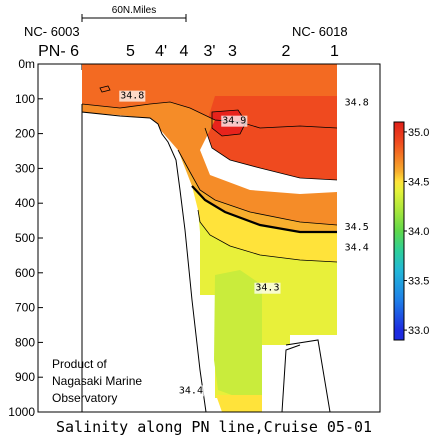  I want to click on station-label: 4', so click(161, 51).